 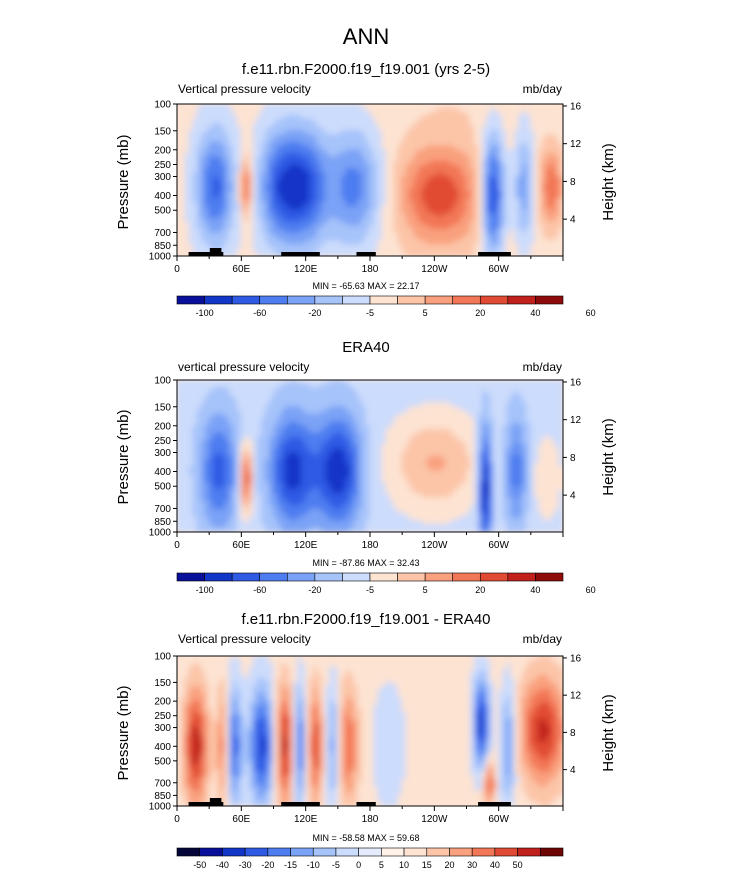 I want to click on panel-1-ylabel: Pressure (mb), so click(x=123, y=181).